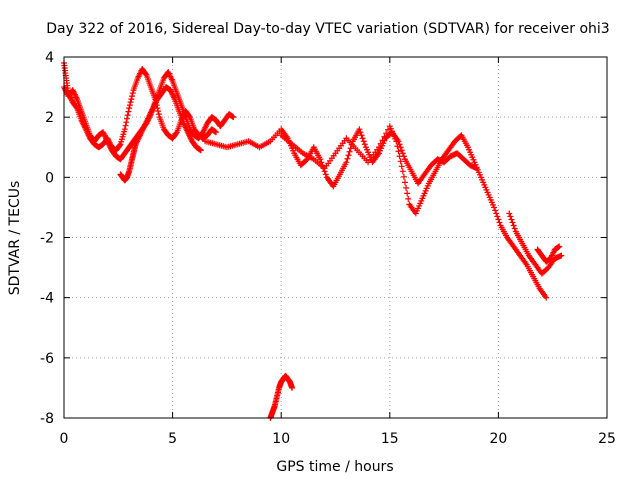 This screenshot has height=480, width=640. Describe the element at coordinates (334, 467) in the screenshot. I see `x-axis-label: GPS time / hours` at that location.